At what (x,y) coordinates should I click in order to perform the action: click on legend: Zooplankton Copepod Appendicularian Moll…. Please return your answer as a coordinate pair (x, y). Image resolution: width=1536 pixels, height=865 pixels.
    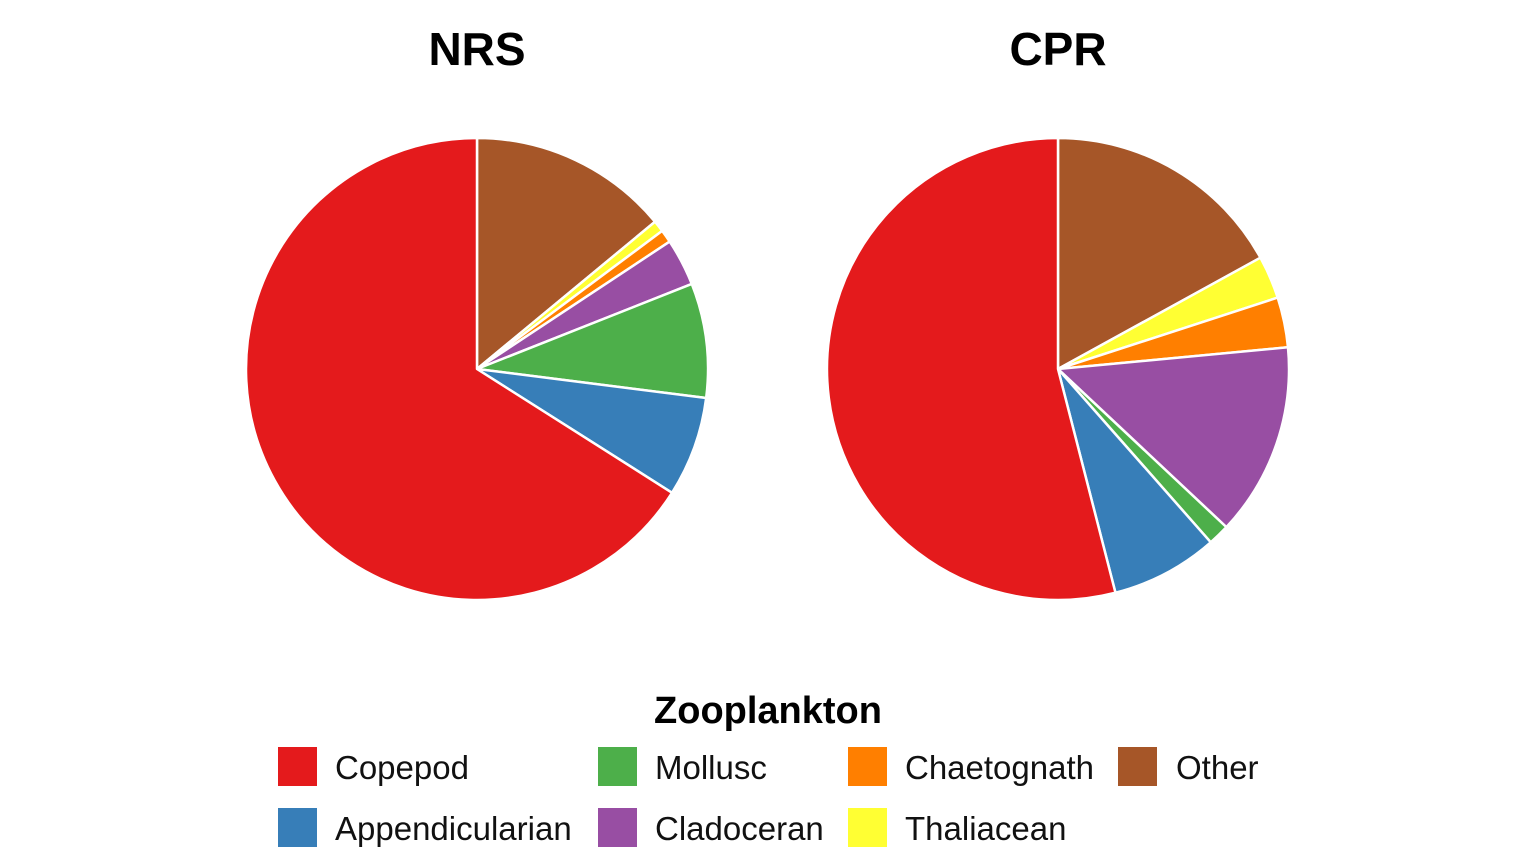
    Looking at the image, I should click on (768, 768).